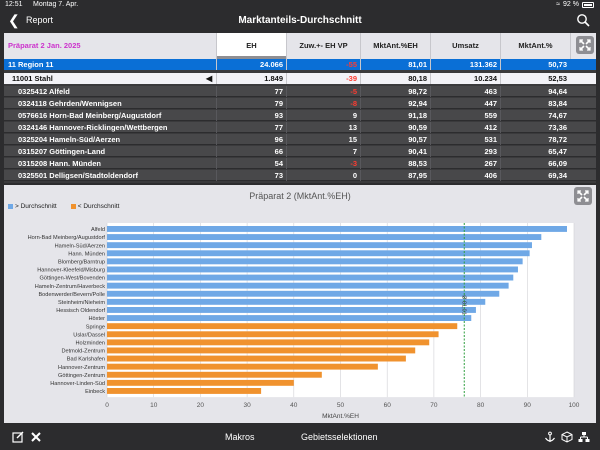 The image size is (600, 450). Describe the element at coordinates (567, 437) in the screenshot. I see `cube-icon` at that location.